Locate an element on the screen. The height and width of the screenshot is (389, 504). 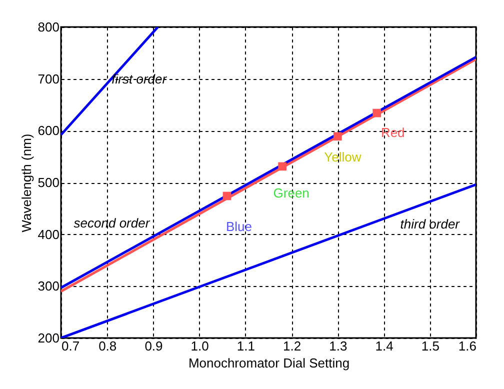
x-axis-title: Monochromator Dial Setting is located at coordinates (269, 363).